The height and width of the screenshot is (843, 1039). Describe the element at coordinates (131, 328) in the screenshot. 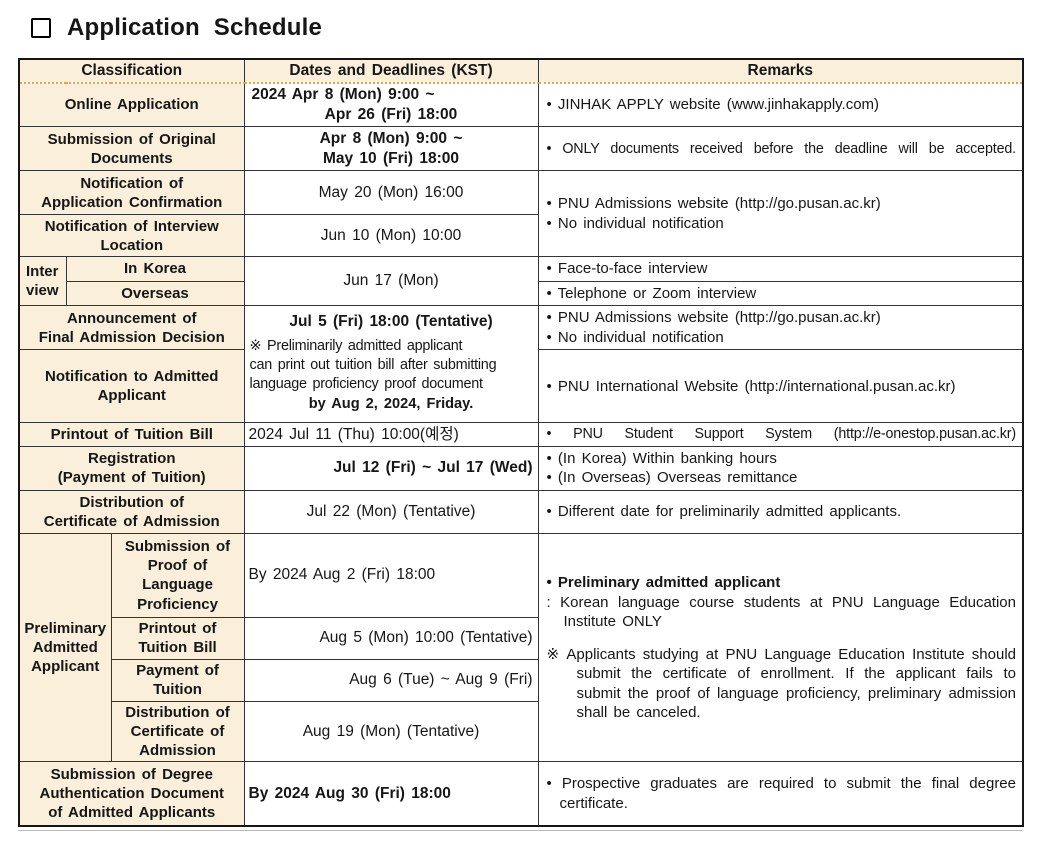

I see `final-decision-label: Announcement of Final Admission Decision` at that location.